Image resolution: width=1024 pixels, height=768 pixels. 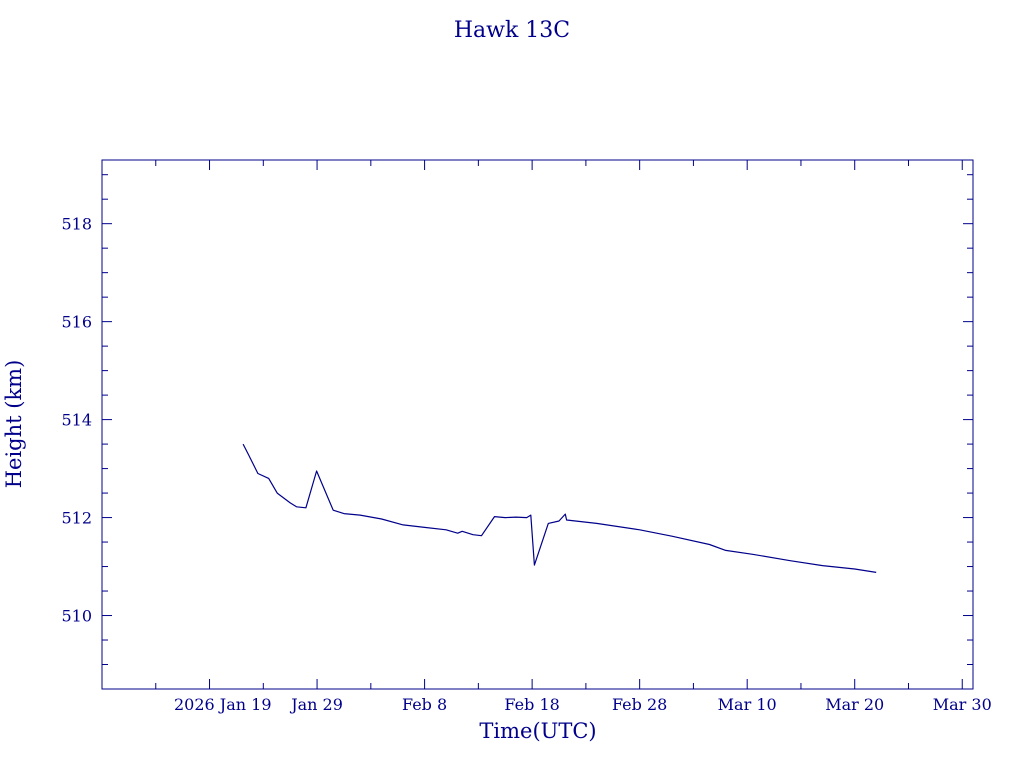 I want to click on x-tick-label: Jan 29, so click(x=316, y=704).